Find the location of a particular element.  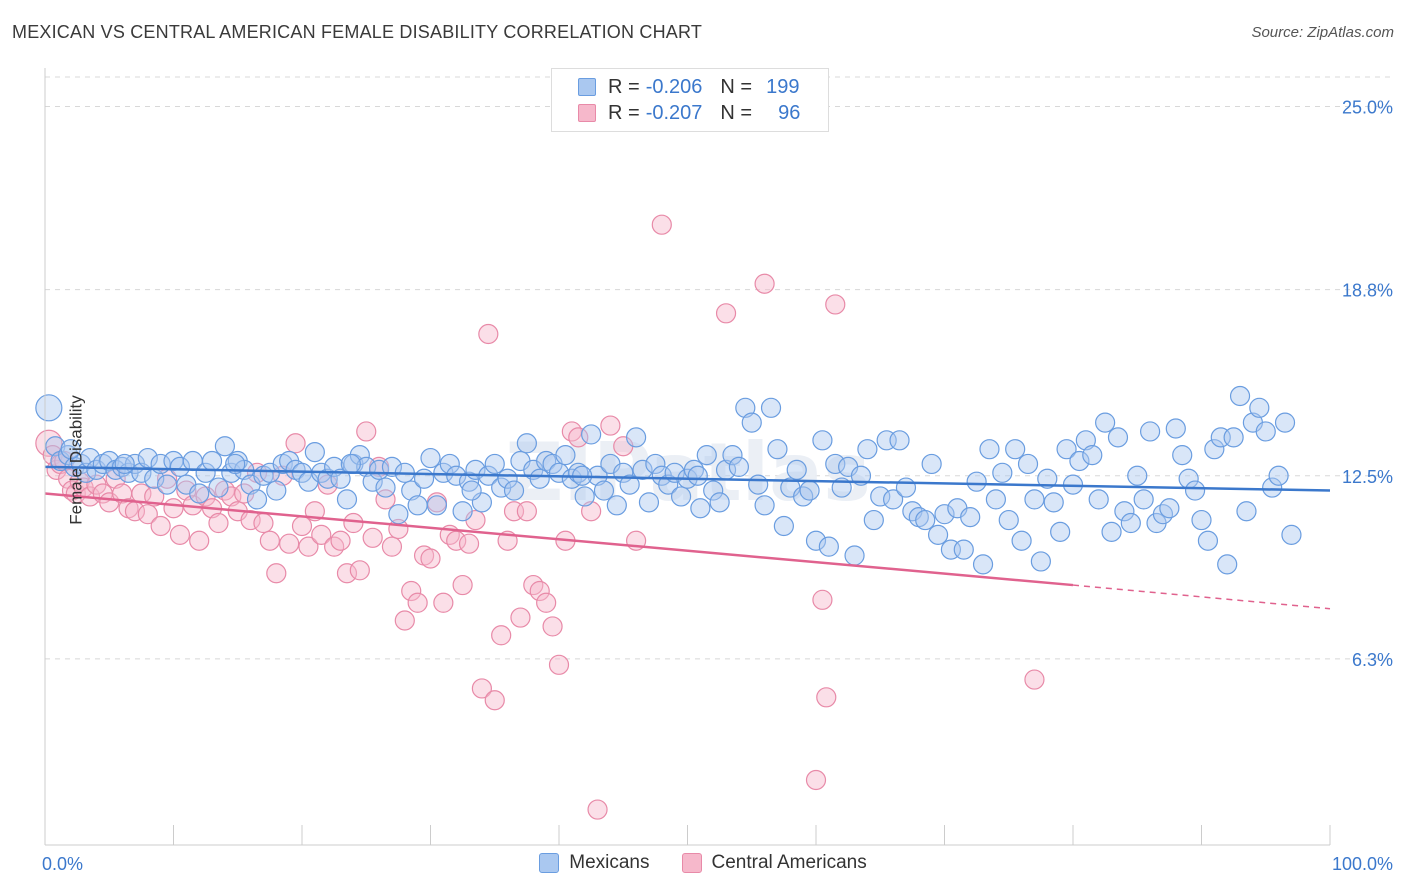

legend-item-central-americans: Central Americans is located at coordinates (774, 863).